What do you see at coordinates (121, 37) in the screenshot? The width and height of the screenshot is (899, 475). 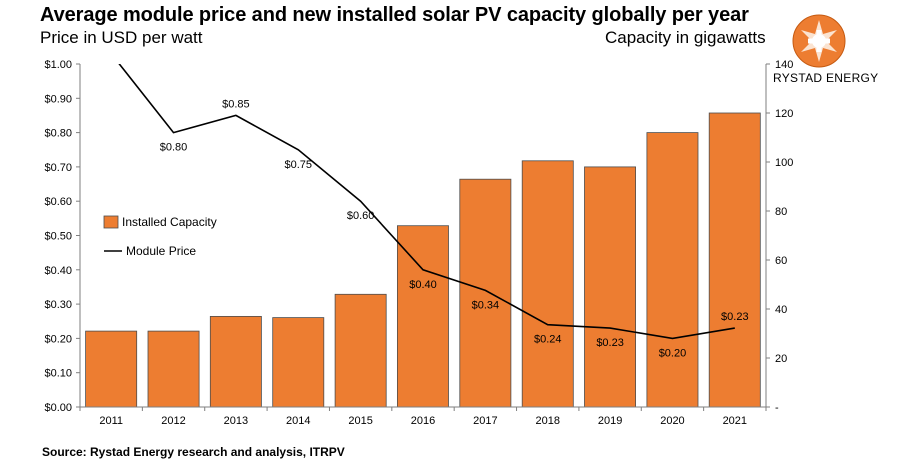 I see `left-axis-title: Price in USD per watt` at bounding box center [121, 37].